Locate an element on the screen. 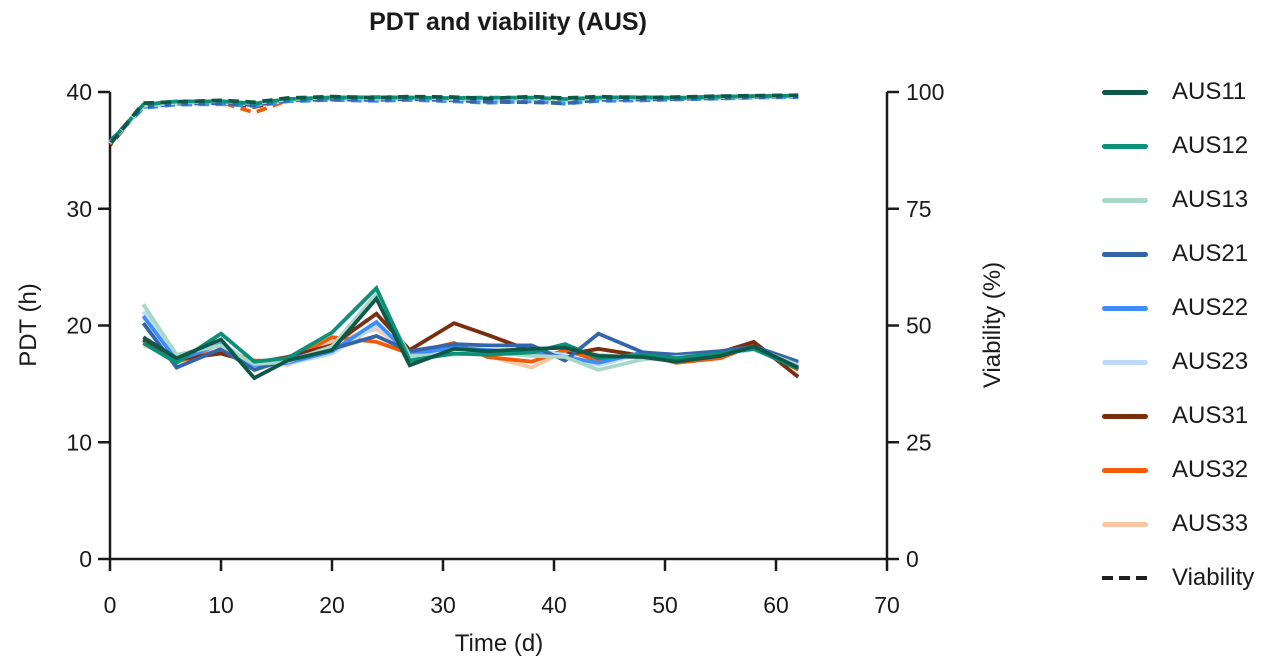 Image resolution: width=1279 pixels, height=668 pixels. legend-label: AUS23 is located at coordinates (1210, 361).